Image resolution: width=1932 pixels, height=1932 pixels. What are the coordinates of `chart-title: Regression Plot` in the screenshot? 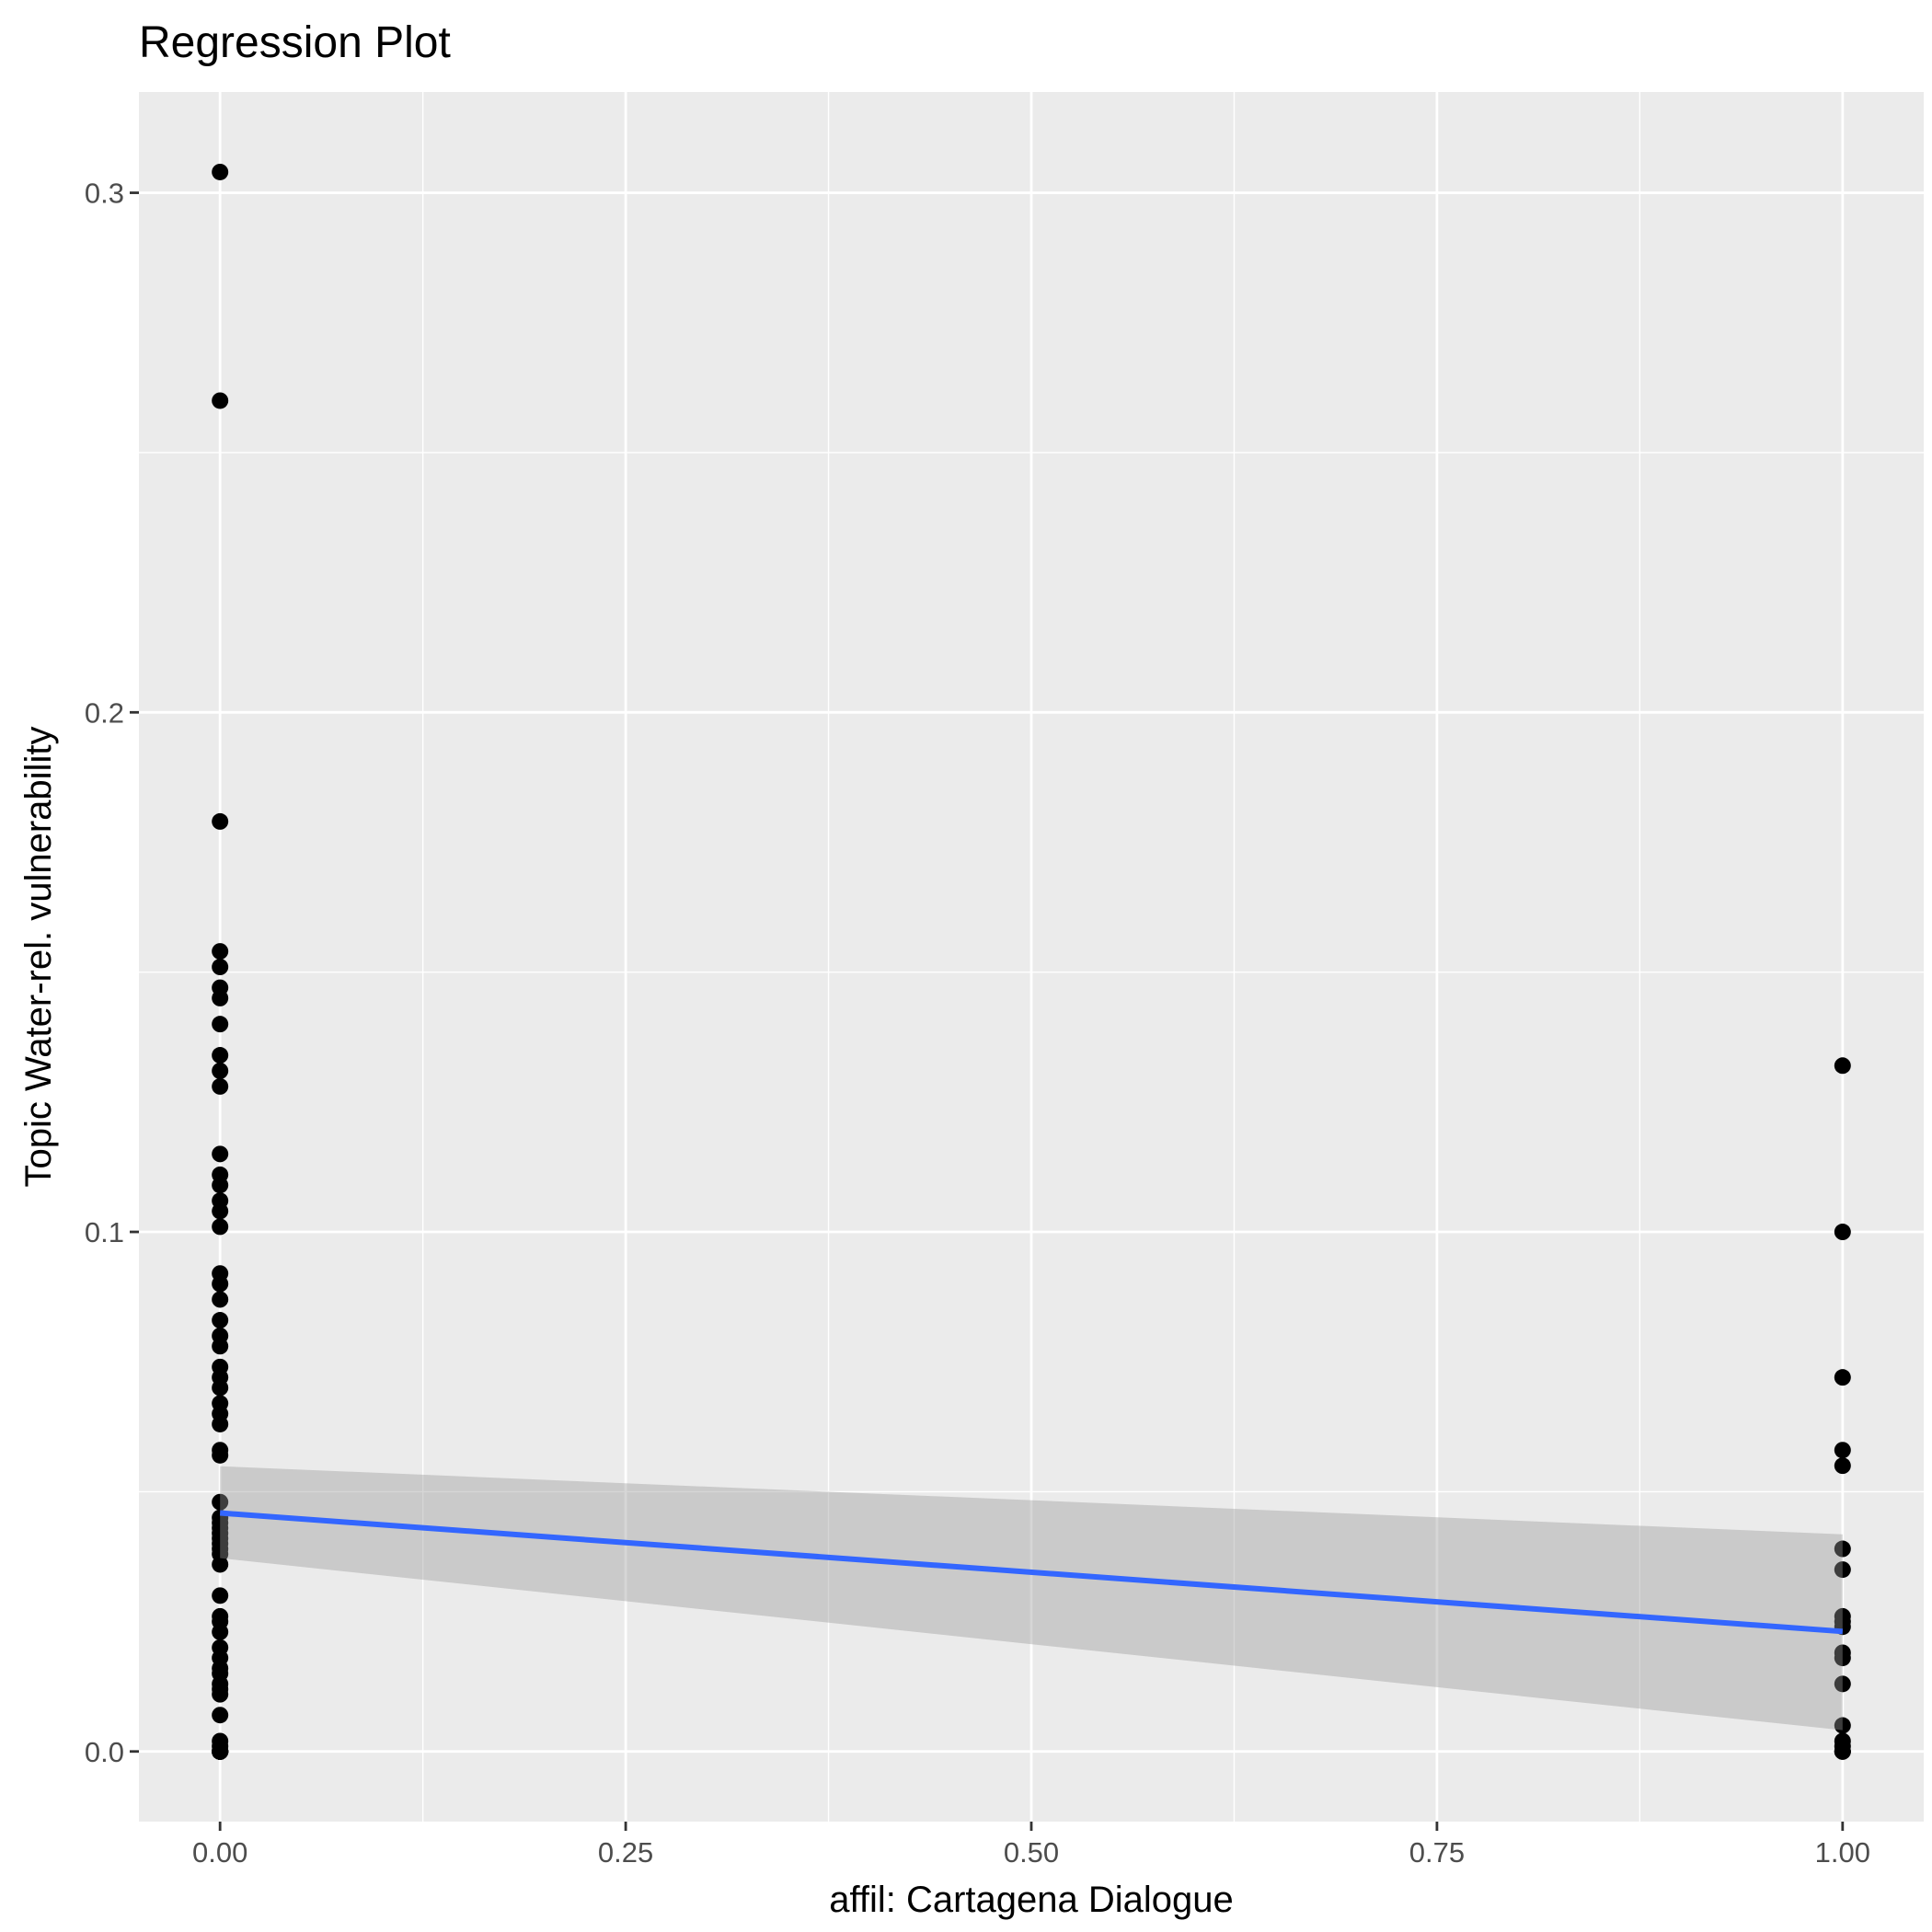 It's located at (295, 42).